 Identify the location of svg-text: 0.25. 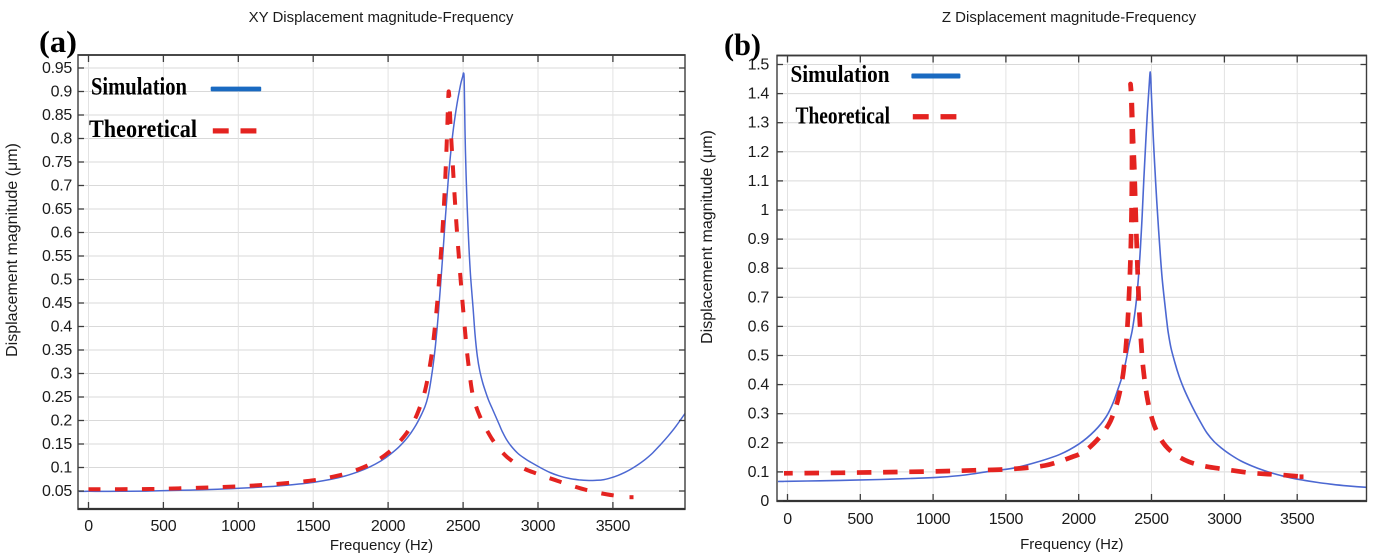
(57, 397).